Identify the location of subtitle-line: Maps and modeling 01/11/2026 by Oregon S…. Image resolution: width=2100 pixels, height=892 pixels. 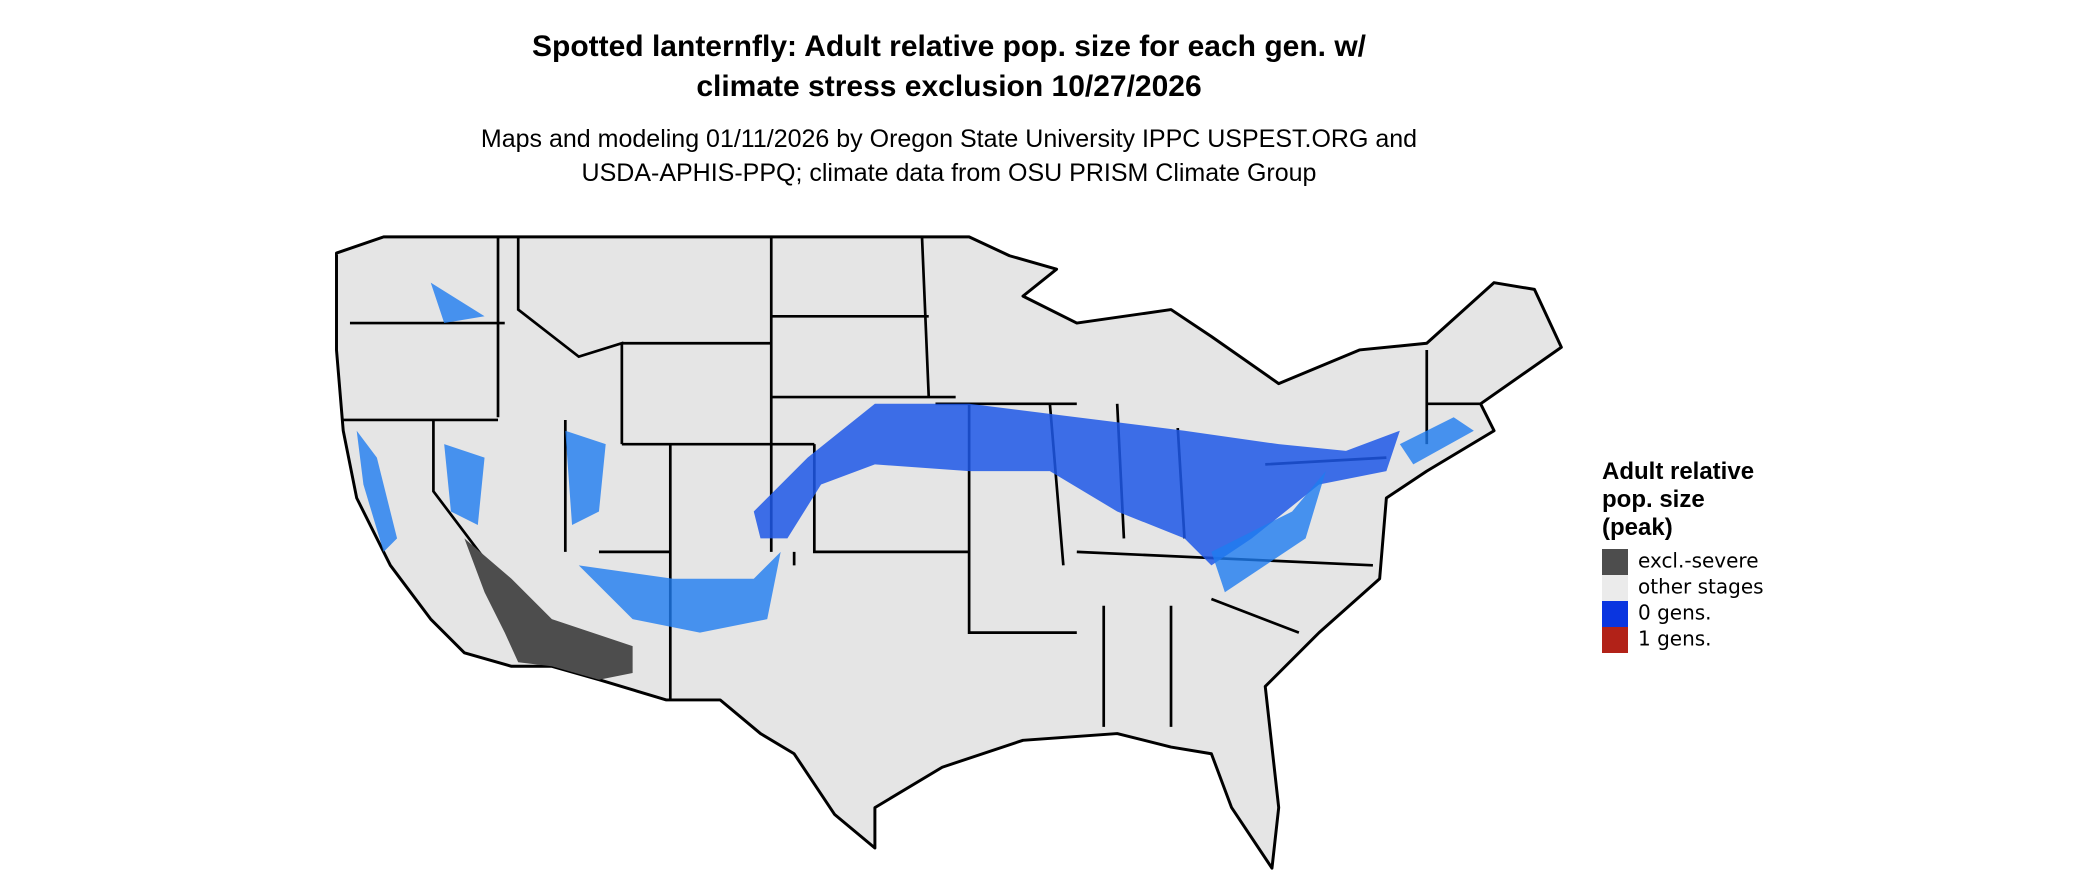
(949, 139).